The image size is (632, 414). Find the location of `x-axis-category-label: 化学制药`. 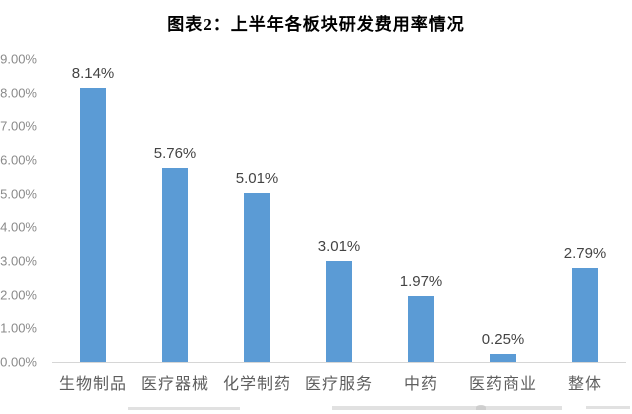

x-axis-category-label: 化学制药 is located at coordinates (257, 384).